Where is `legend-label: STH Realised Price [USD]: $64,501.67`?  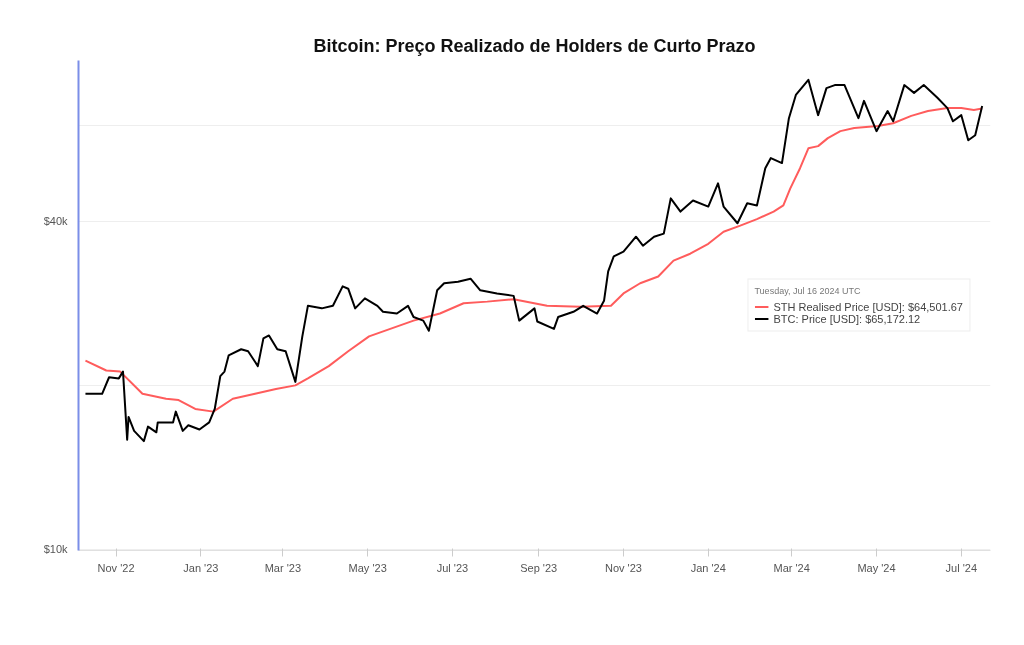 legend-label: STH Realised Price [USD]: $64,501.67 is located at coordinates (868, 306).